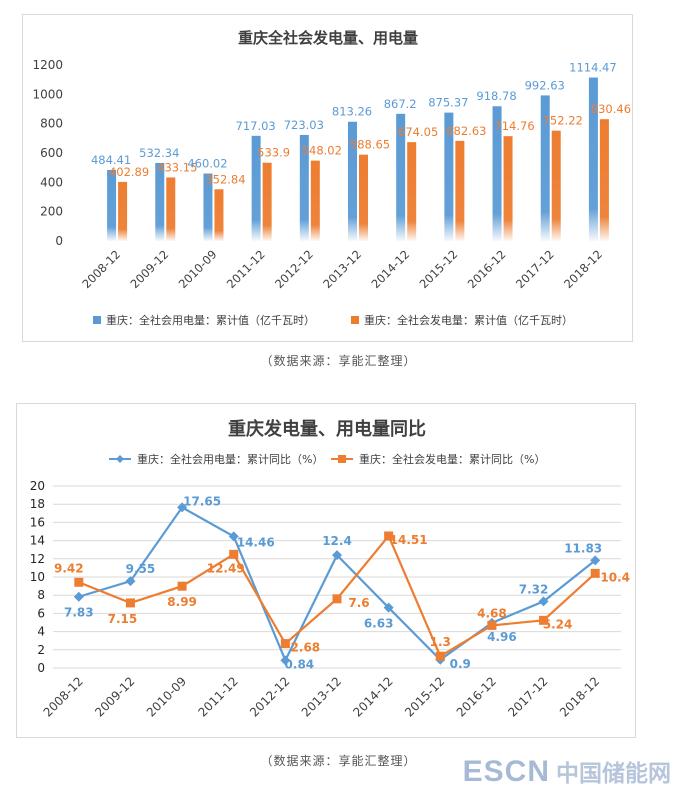 Image resolution: width=677 pixels, height=791 pixels. Describe the element at coordinates (502, 637) in the screenshot. I see `chart2-data-label: 4.96` at that location.